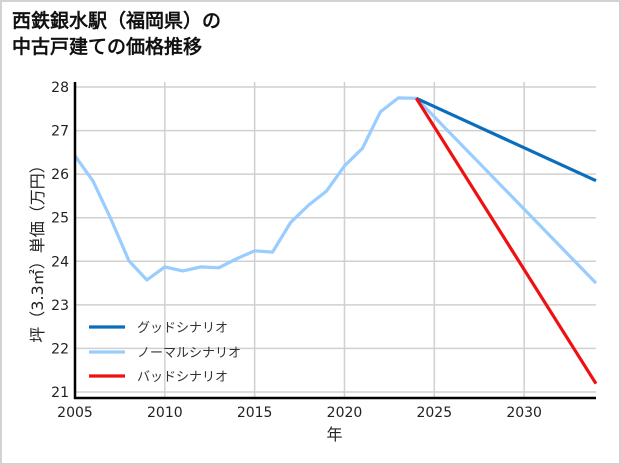 The width and height of the screenshot is (621, 465). Describe the element at coordinates (37, 249) in the screenshot. I see `y-axis-label: 坪（3.3㎡）単価（万円）` at that location.